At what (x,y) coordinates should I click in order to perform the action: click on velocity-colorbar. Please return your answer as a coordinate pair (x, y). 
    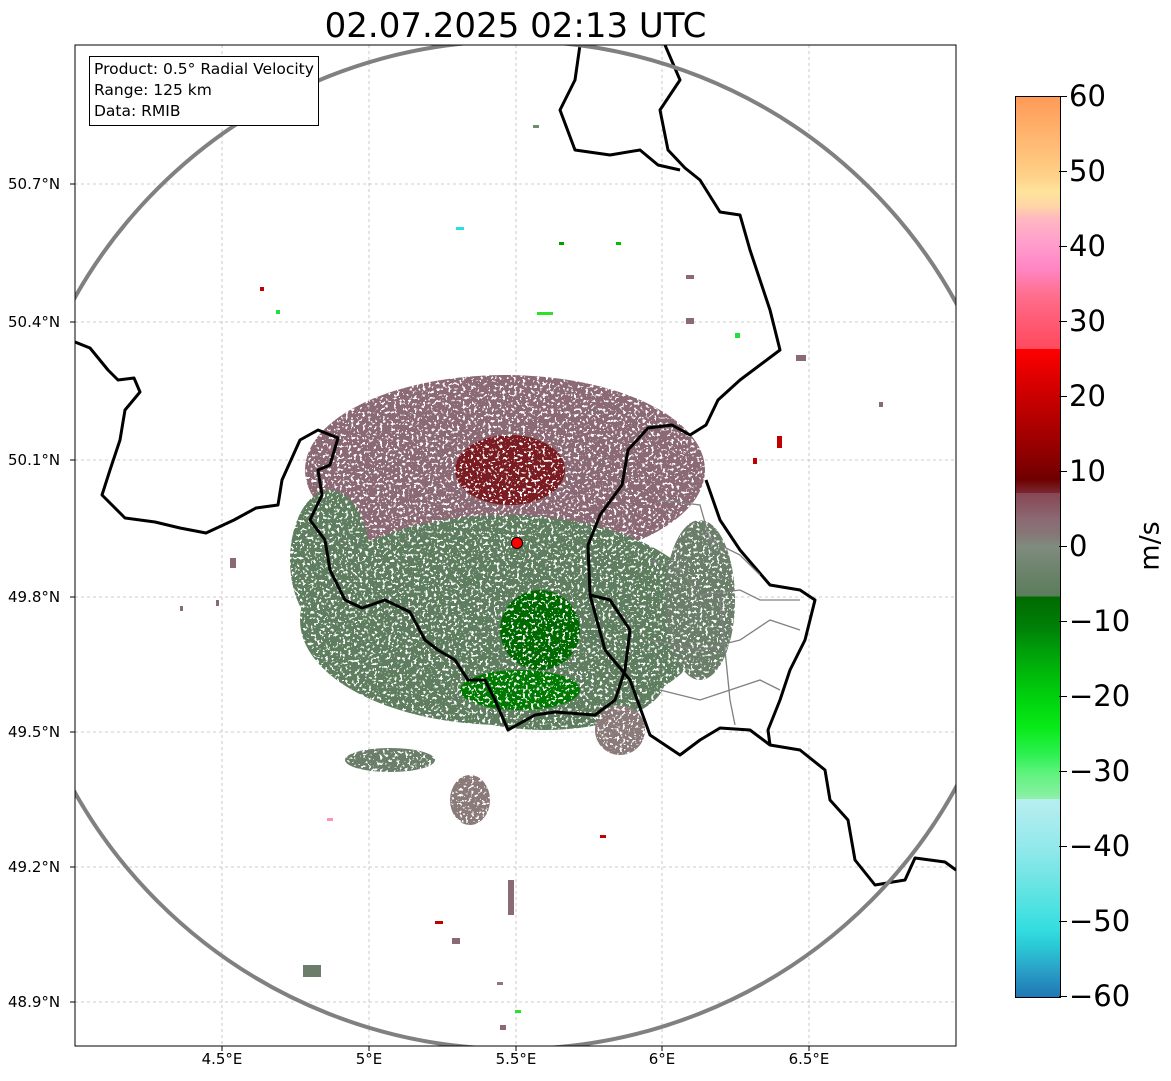
    Looking at the image, I should click on (1038, 547).